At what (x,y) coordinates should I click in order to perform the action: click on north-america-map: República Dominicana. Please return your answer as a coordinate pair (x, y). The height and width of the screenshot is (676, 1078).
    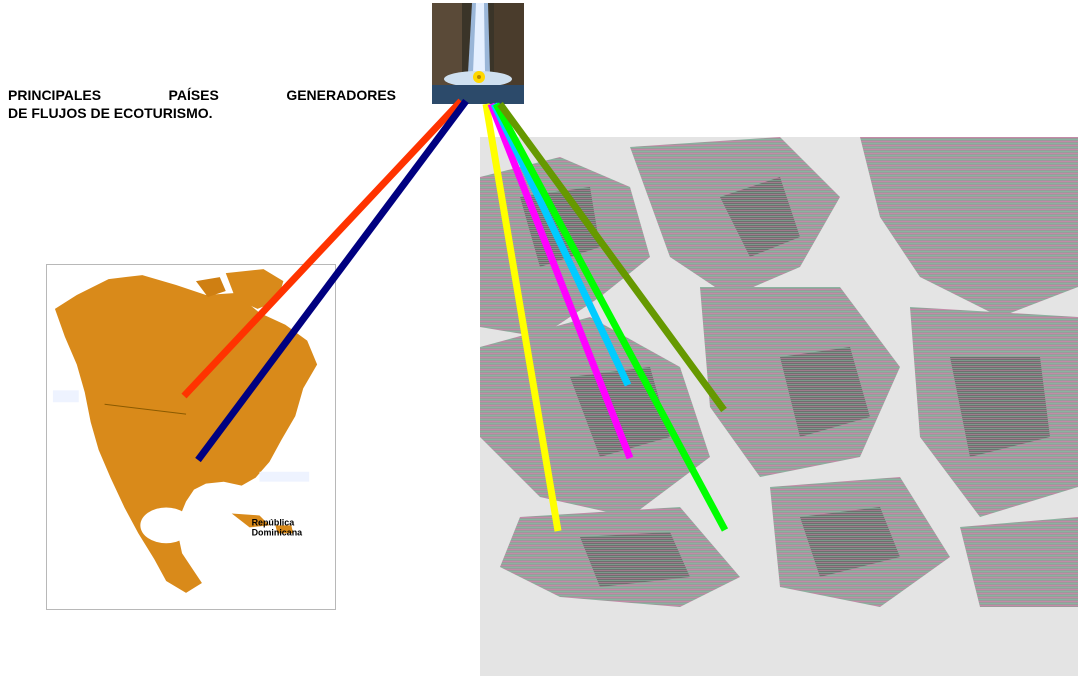
    Looking at the image, I should click on (191, 437).